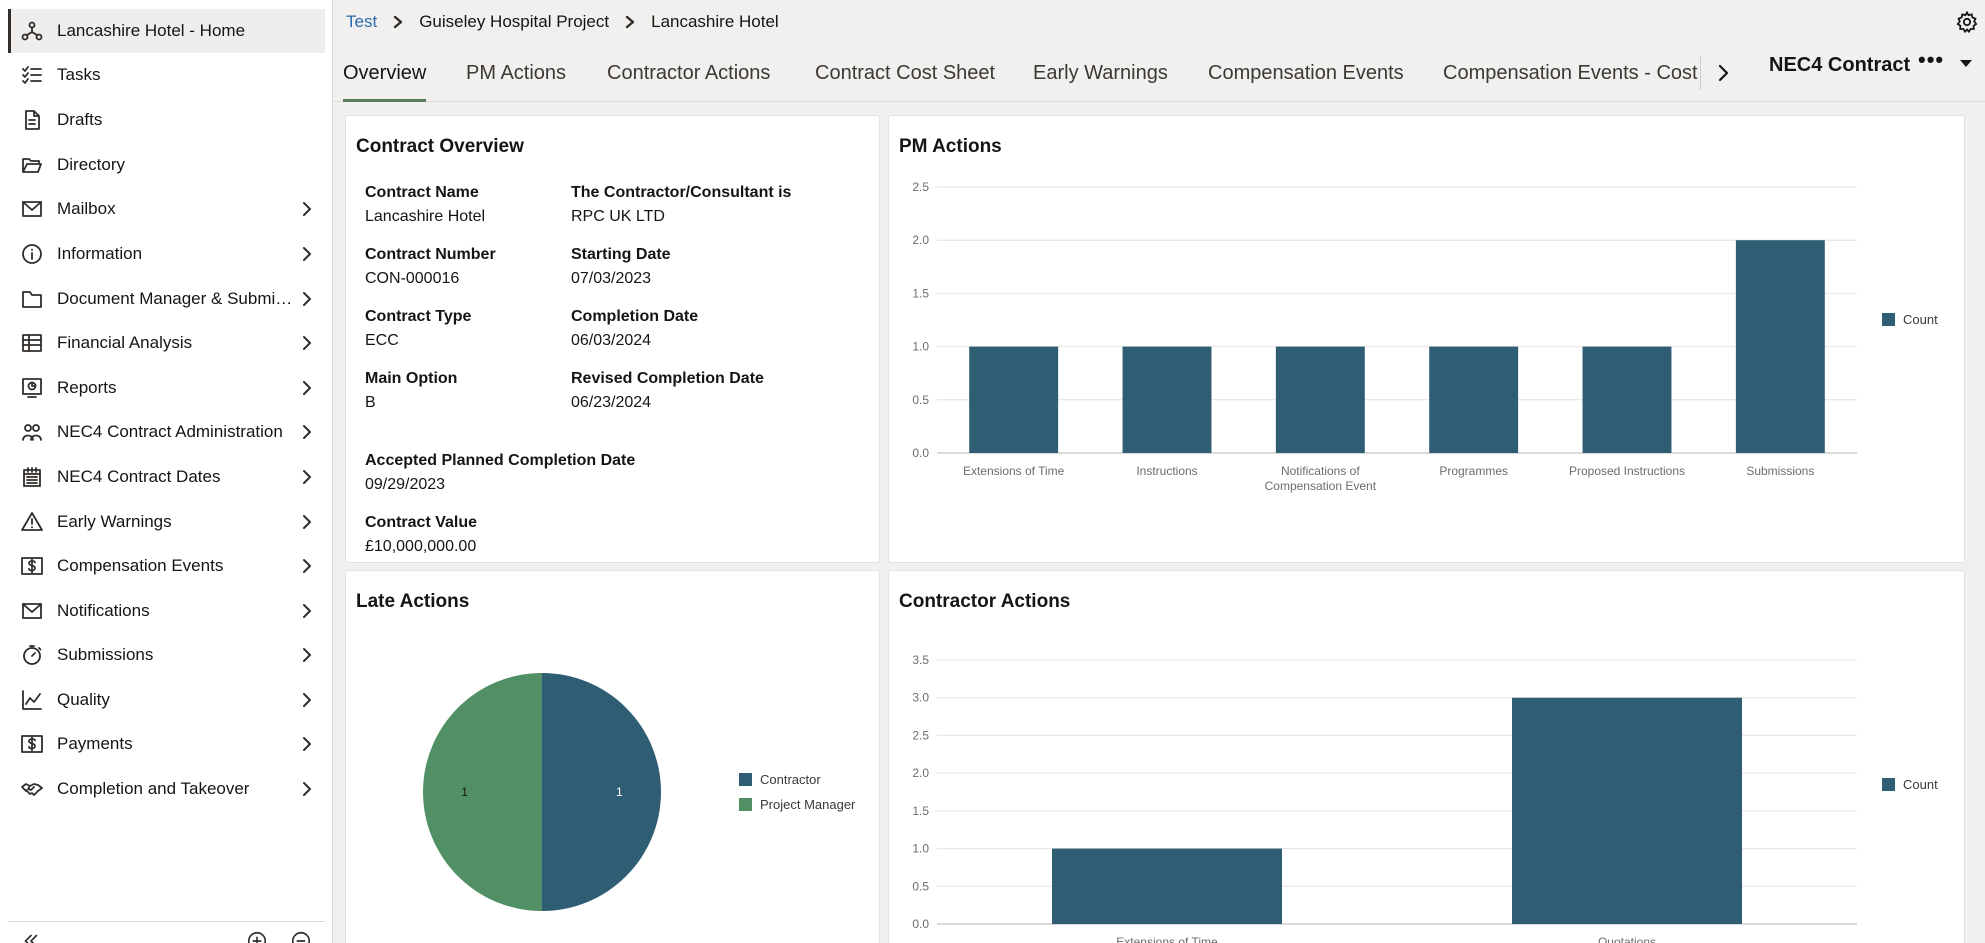 Image resolution: width=1985 pixels, height=943 pixels. I want to click on tab-early-warnings: Early Warnings, so click(1100, 72).